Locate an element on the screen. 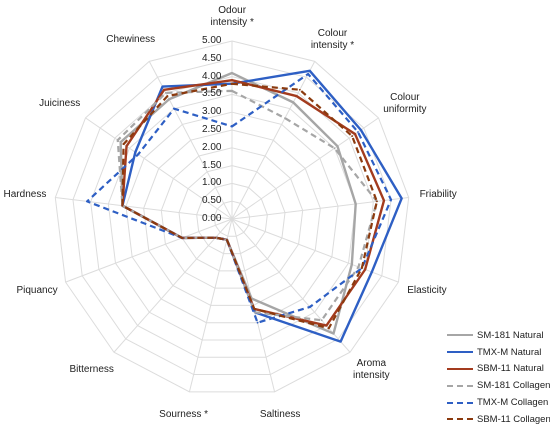 This screenshot has height=428, width=550. legend-item: TMX-M Natural is located at coordinates (498, 352).